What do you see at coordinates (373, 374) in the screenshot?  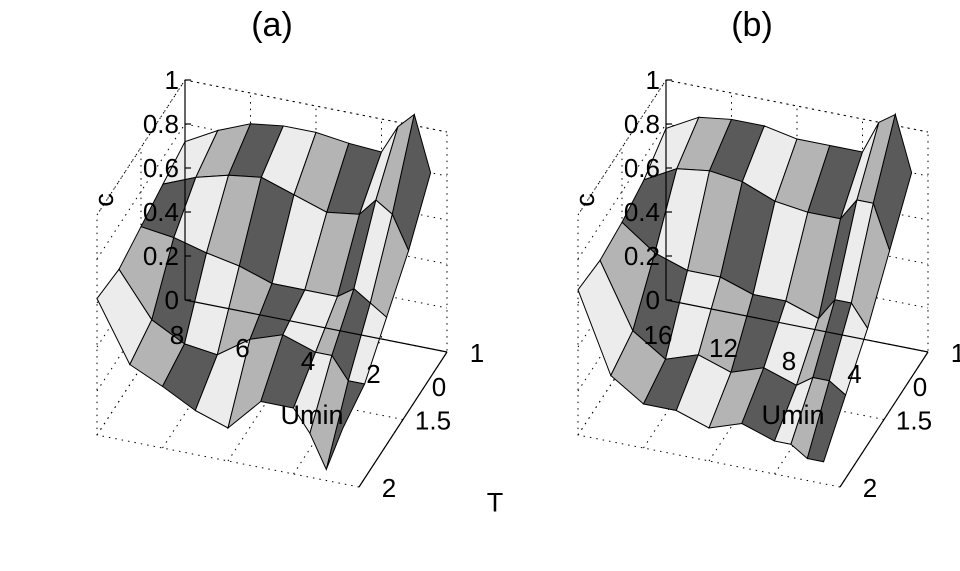 I see `x-tick-label: 2` at bounding box center [373, 374].